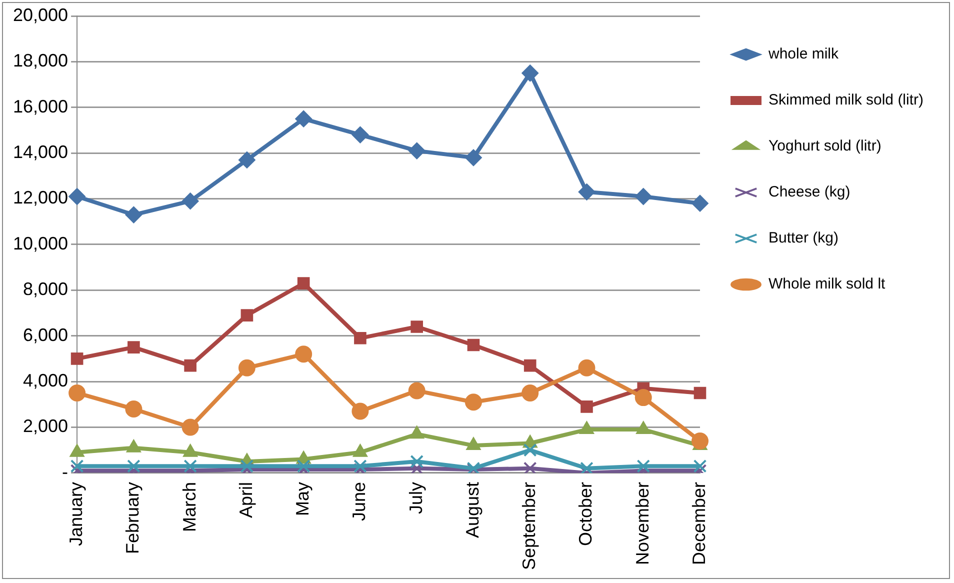  I want to click on y-tick-label: 16,000, so click(40, 106).